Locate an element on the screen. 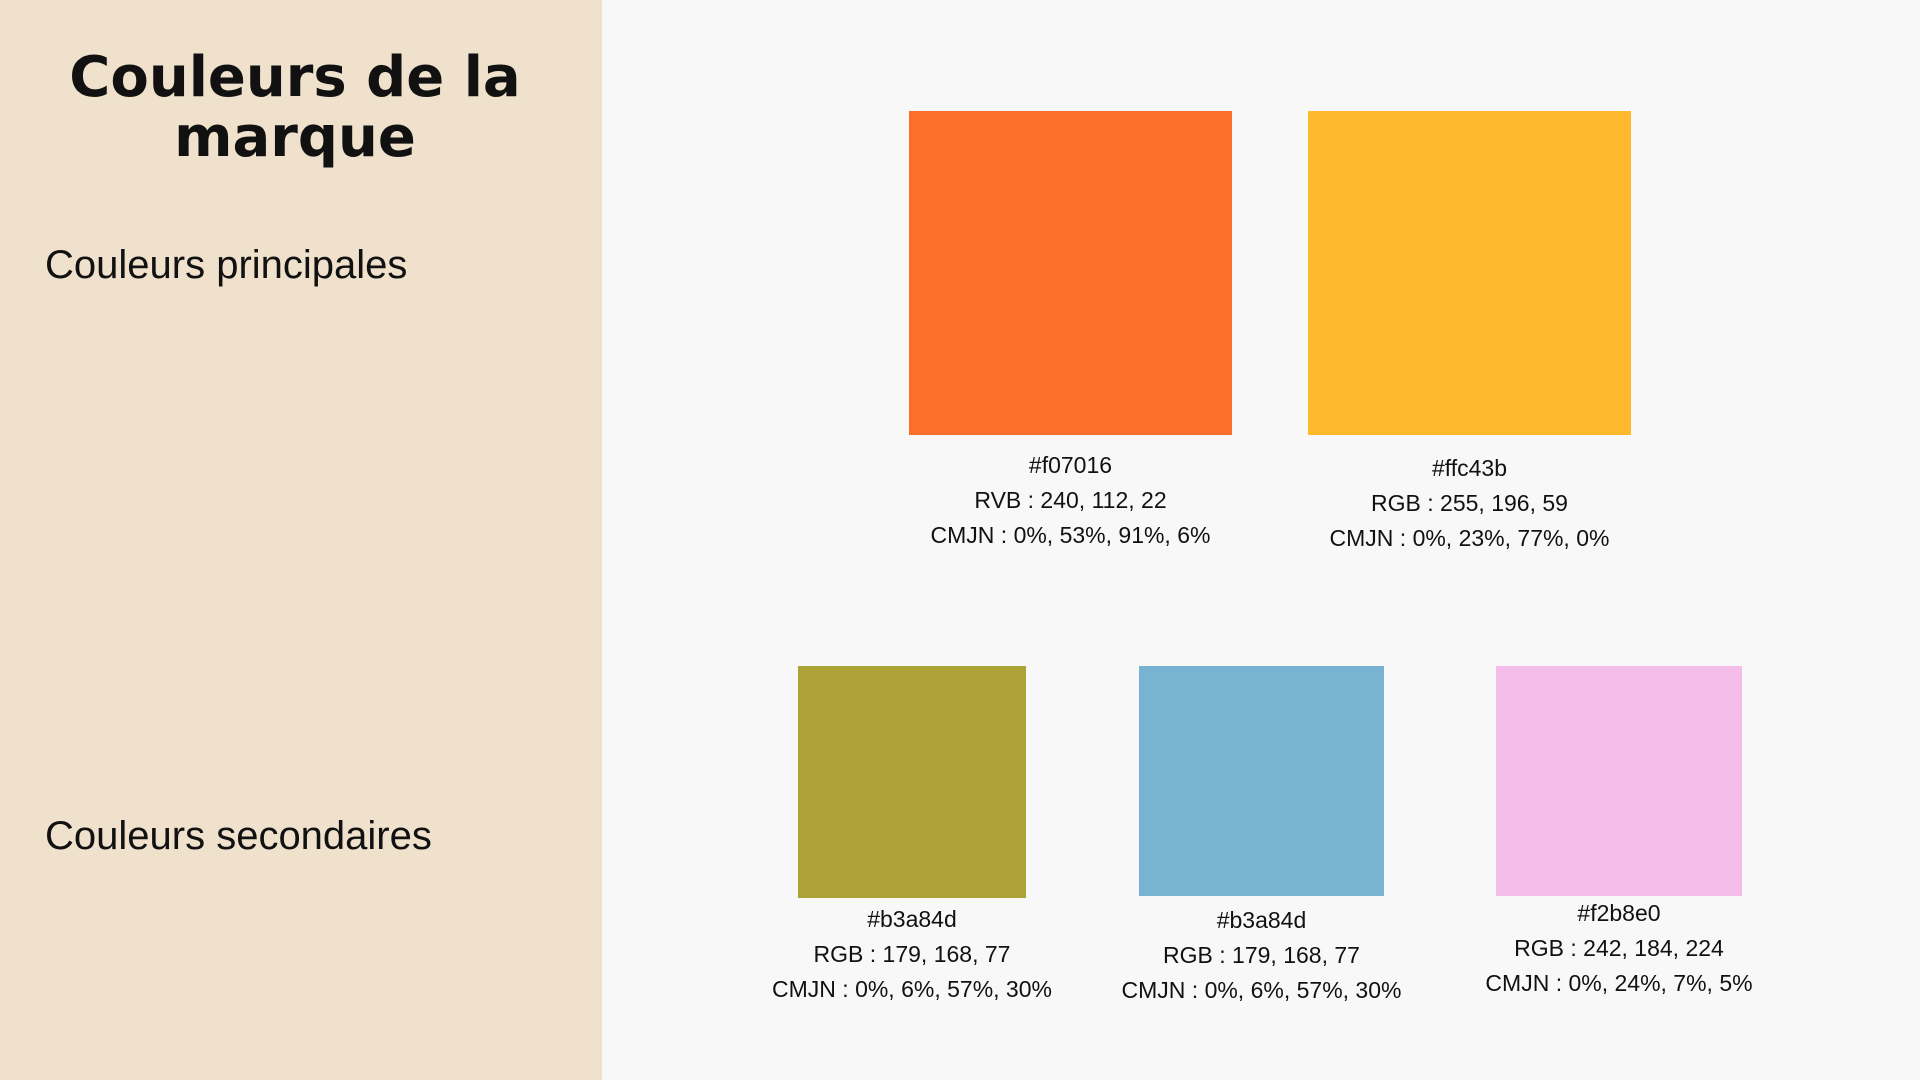 This screenshot has height=1080, width=1920. color-hex: #f07016 is located at coordinates (1070, 465).